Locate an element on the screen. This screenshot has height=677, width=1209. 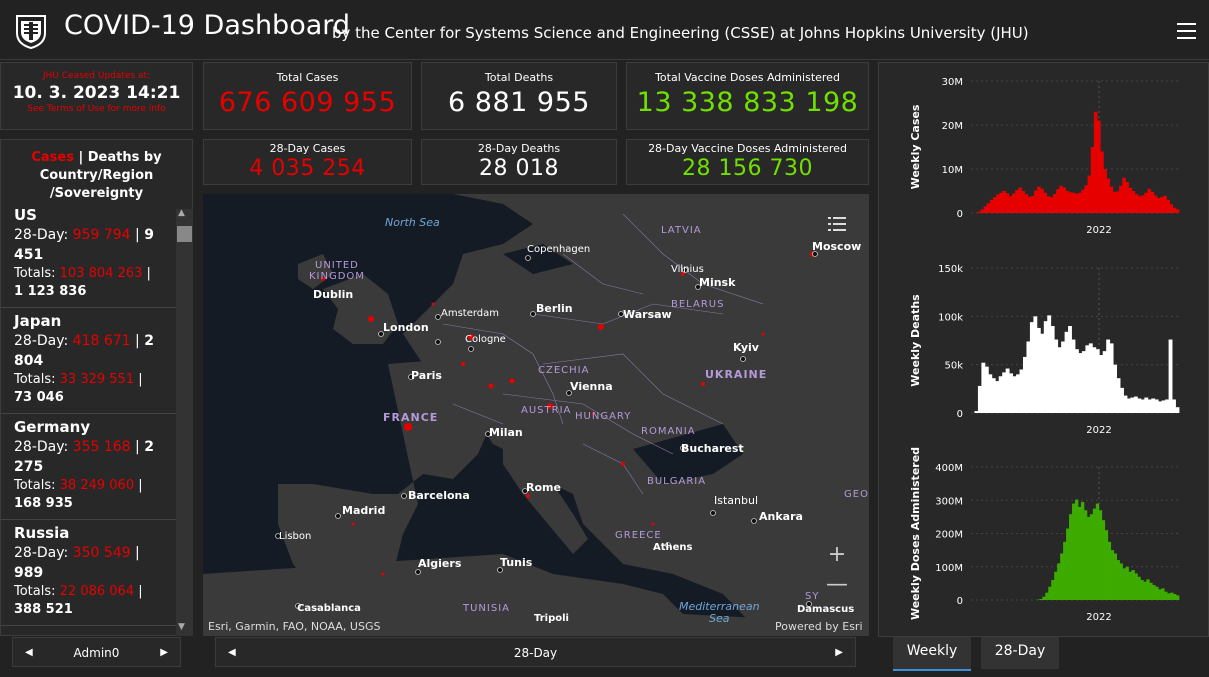
tab-28-day: 28-Day is located at coordinates (1020, 653).